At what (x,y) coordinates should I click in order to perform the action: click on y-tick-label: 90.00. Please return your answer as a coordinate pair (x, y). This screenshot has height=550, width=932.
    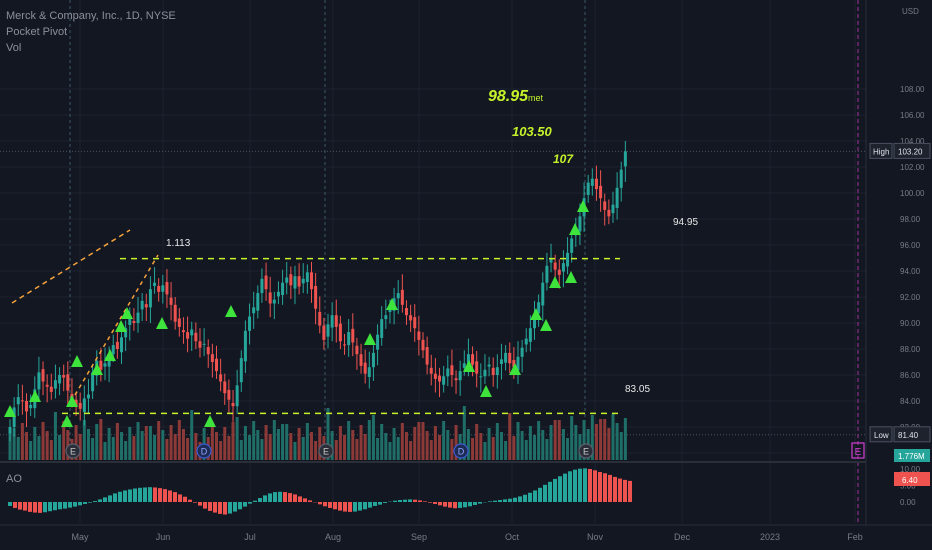
    Looking at the image, I should click on (910, 323).